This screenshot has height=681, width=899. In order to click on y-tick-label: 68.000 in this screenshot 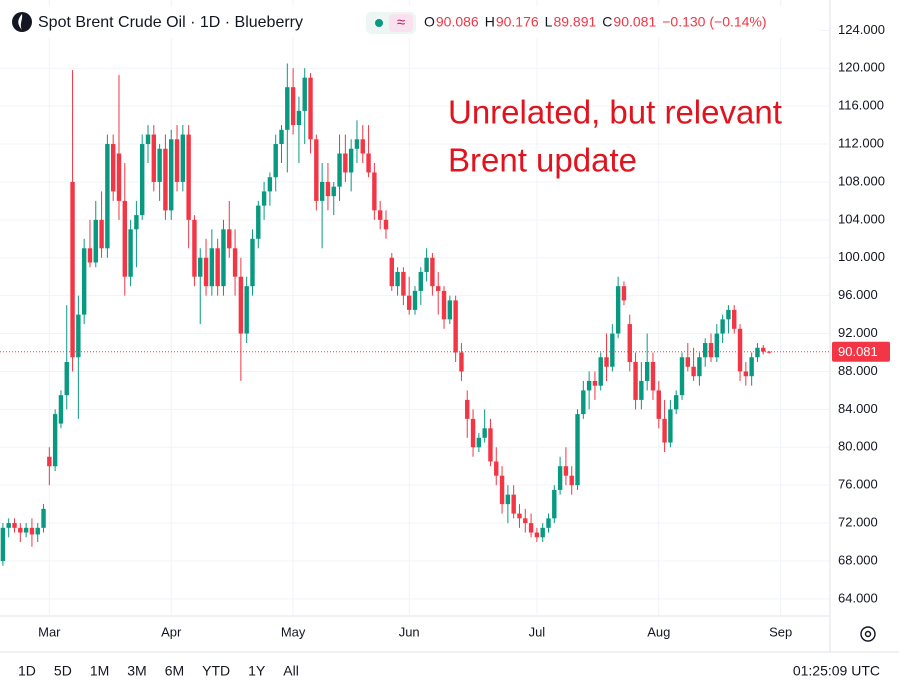, I will do `click(858, 559)`.